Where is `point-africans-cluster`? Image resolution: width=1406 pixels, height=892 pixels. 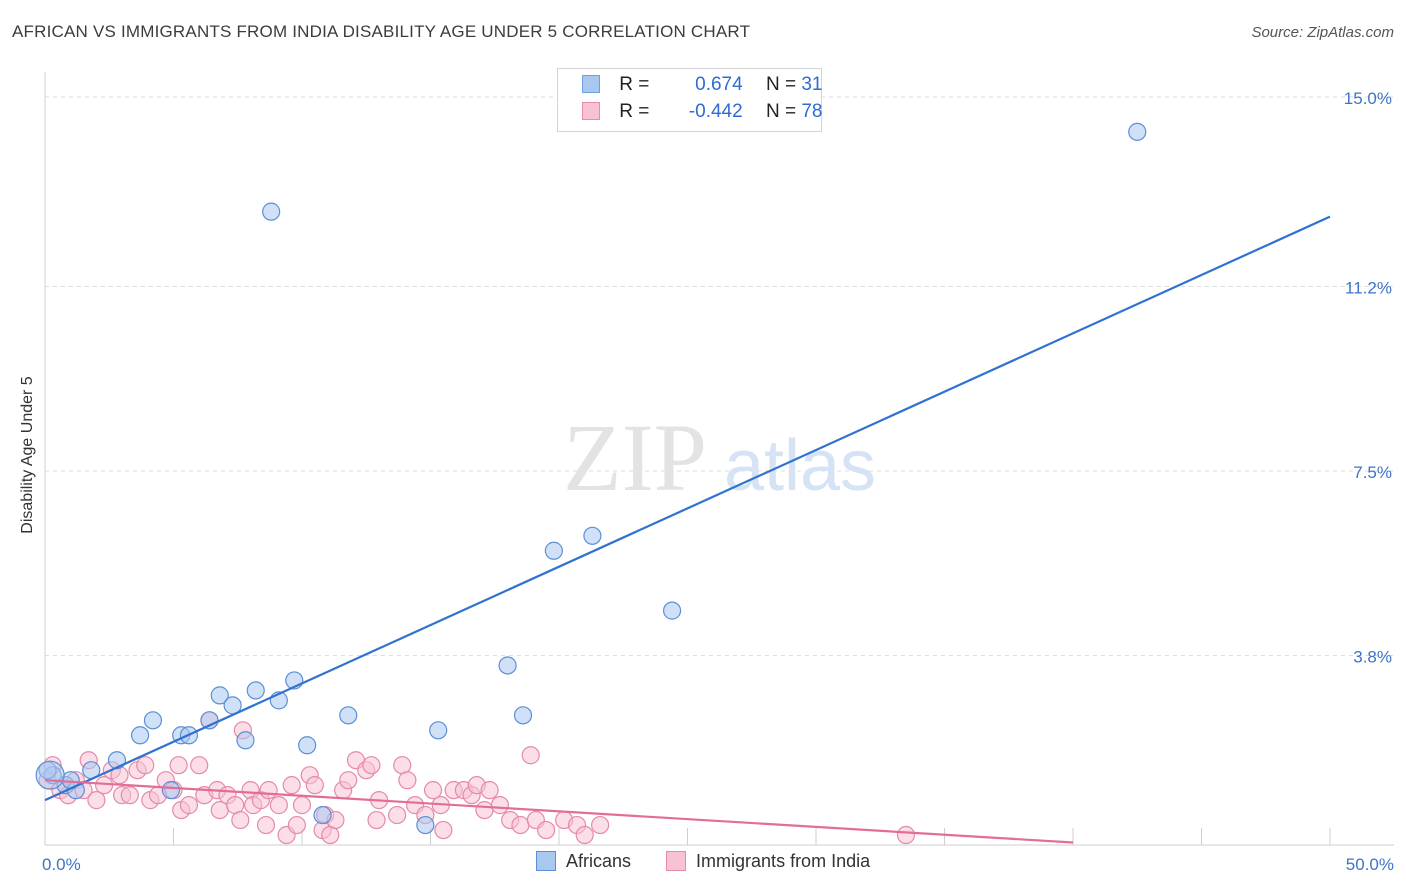
point-africans-cluster is located at coordinates (50, 775).